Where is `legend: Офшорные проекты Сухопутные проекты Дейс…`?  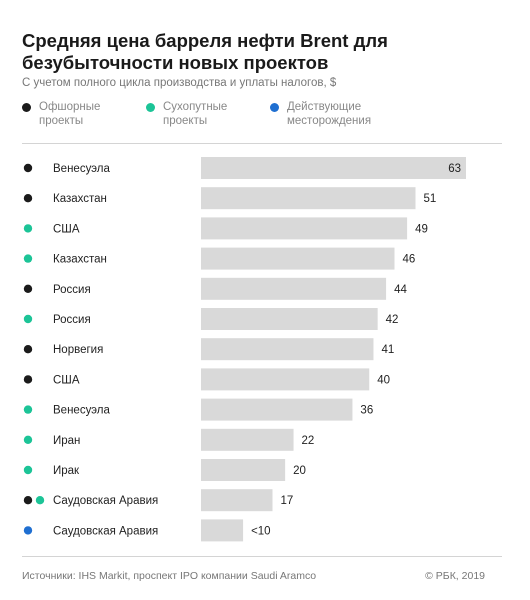 legend: Офшорные проекты Сухопутные проекты Дейс… is located at coordinates (262, 117).